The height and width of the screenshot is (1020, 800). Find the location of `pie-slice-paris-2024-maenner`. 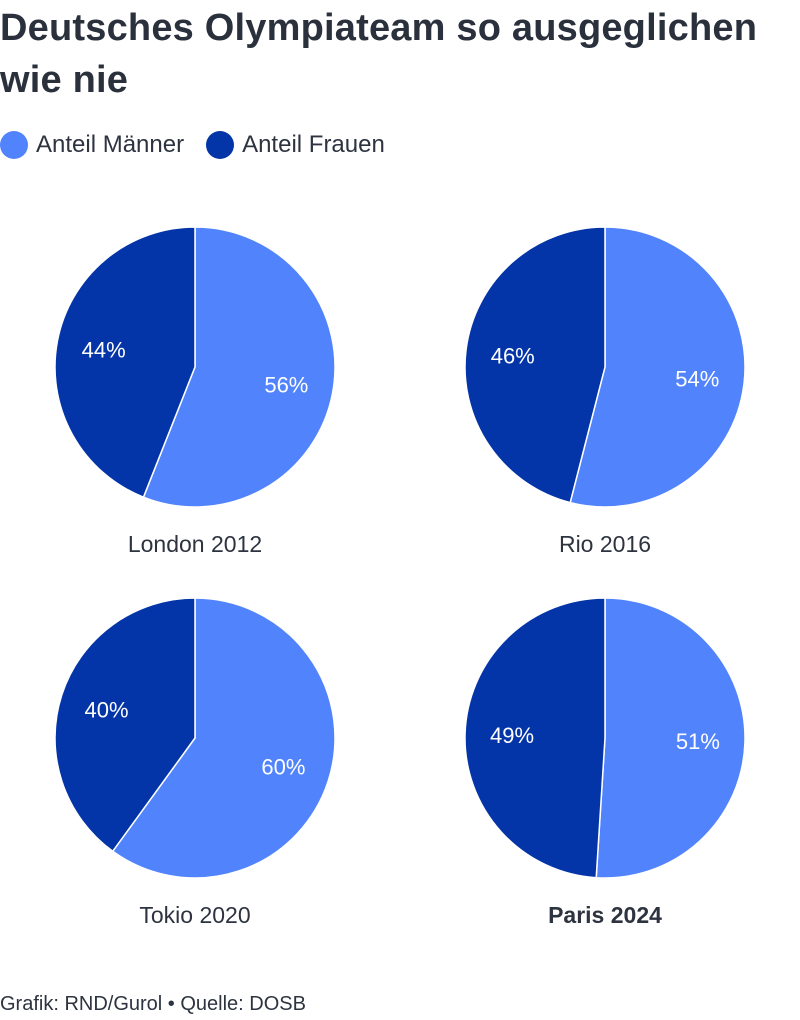

pie-slice-paris-2024-maenner is located at coordinates (670, 738).